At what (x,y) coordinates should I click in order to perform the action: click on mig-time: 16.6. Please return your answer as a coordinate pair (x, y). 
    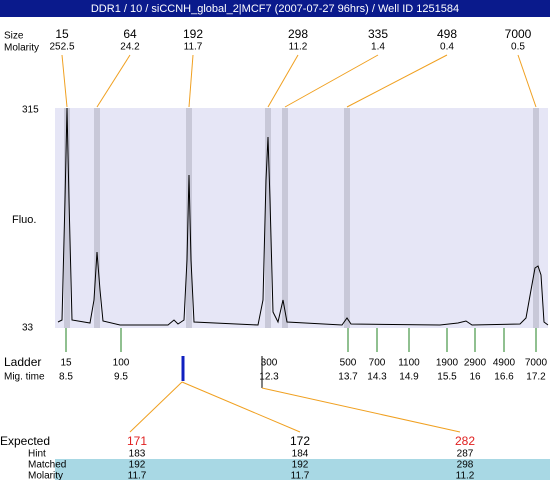
    Looking at the image, I should click on (504, 377).